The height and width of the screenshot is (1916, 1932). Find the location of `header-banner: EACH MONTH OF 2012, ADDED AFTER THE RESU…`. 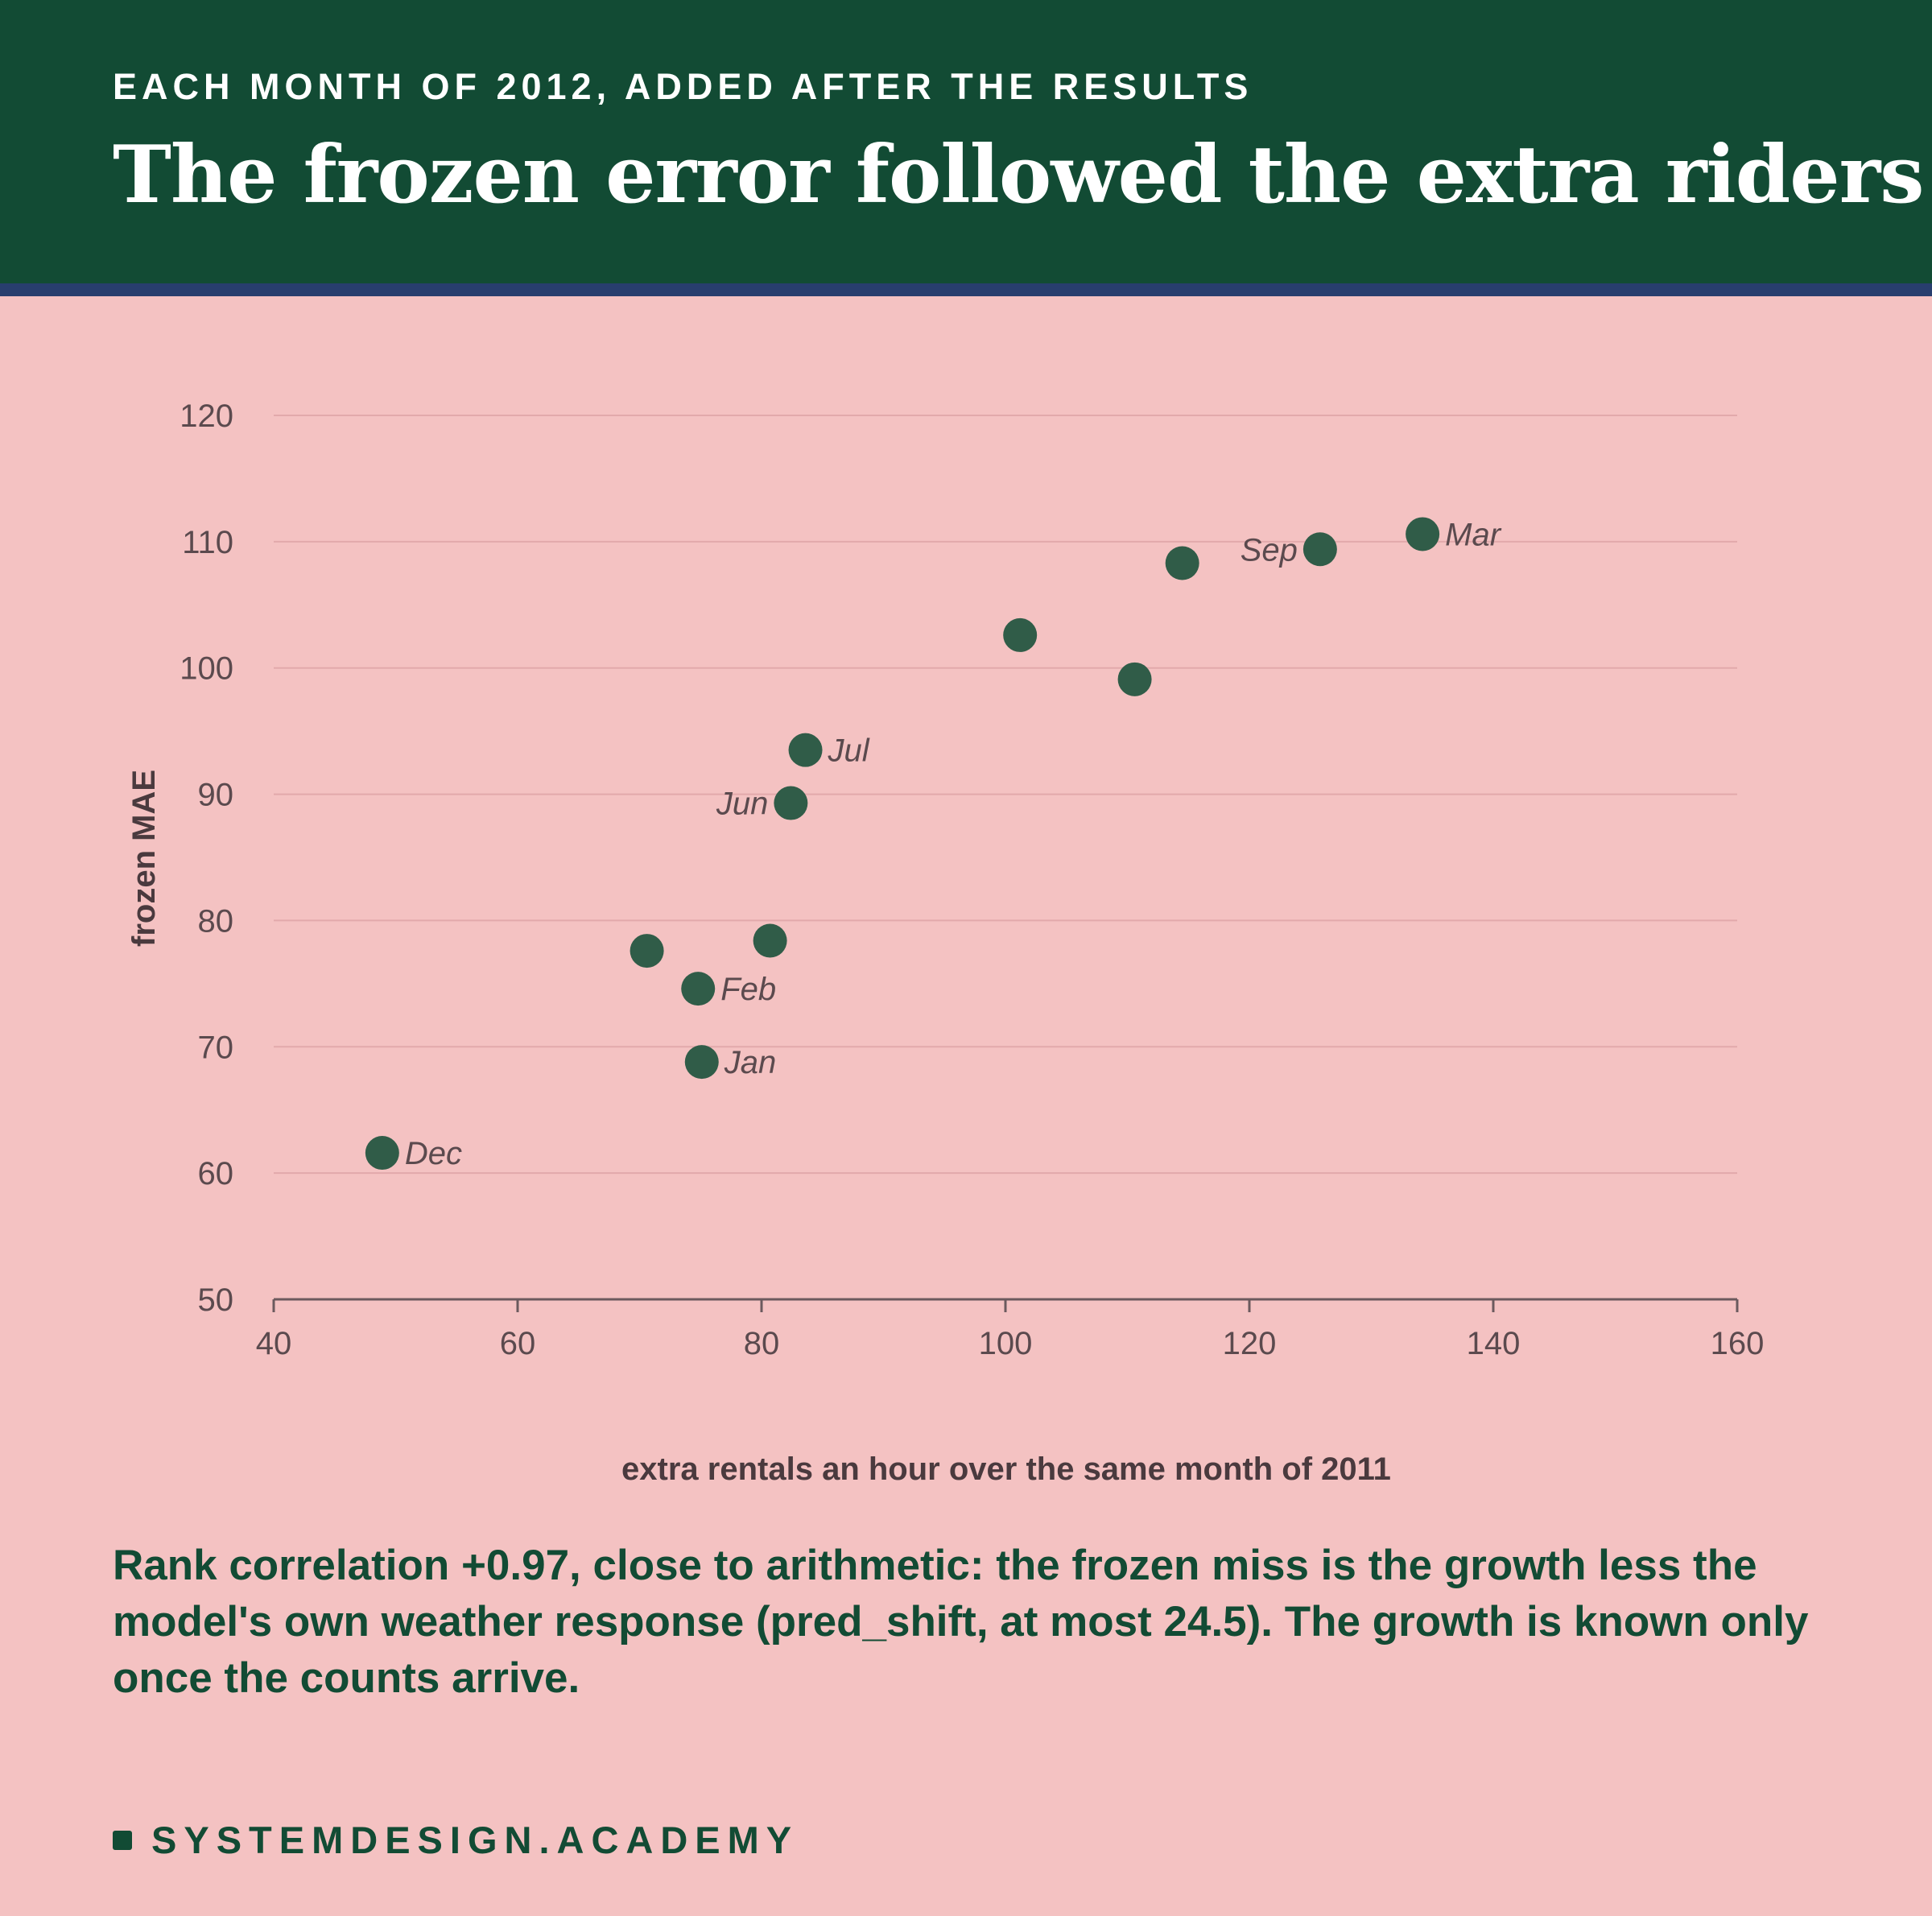

header-banner: EACH MONTH OF 2012, ADDED AFTER THE RESU… is located at coordinates (966, 141).